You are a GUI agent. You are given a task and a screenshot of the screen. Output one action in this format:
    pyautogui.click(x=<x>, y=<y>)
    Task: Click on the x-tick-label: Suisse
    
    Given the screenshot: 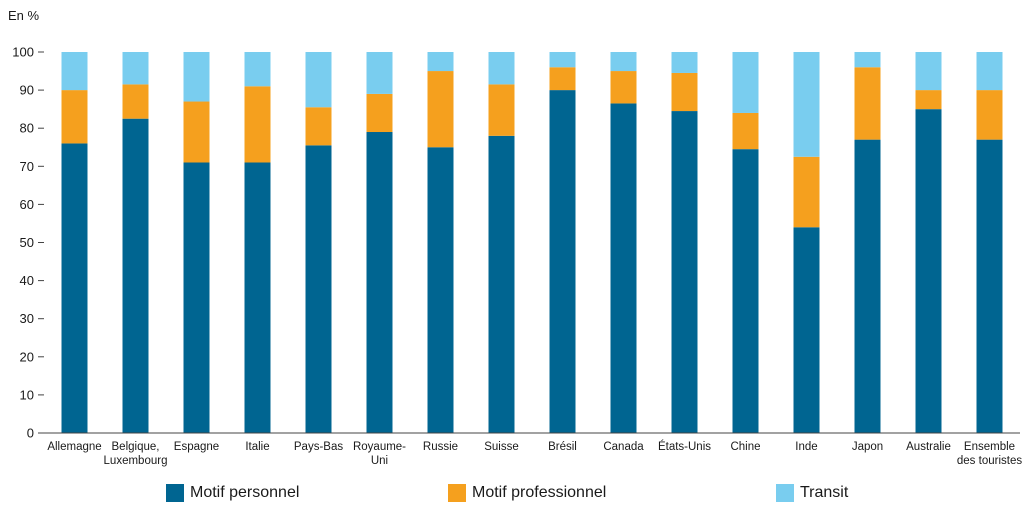 What is the action you would take?
    pyautogui.click(x=501, y=447)
    